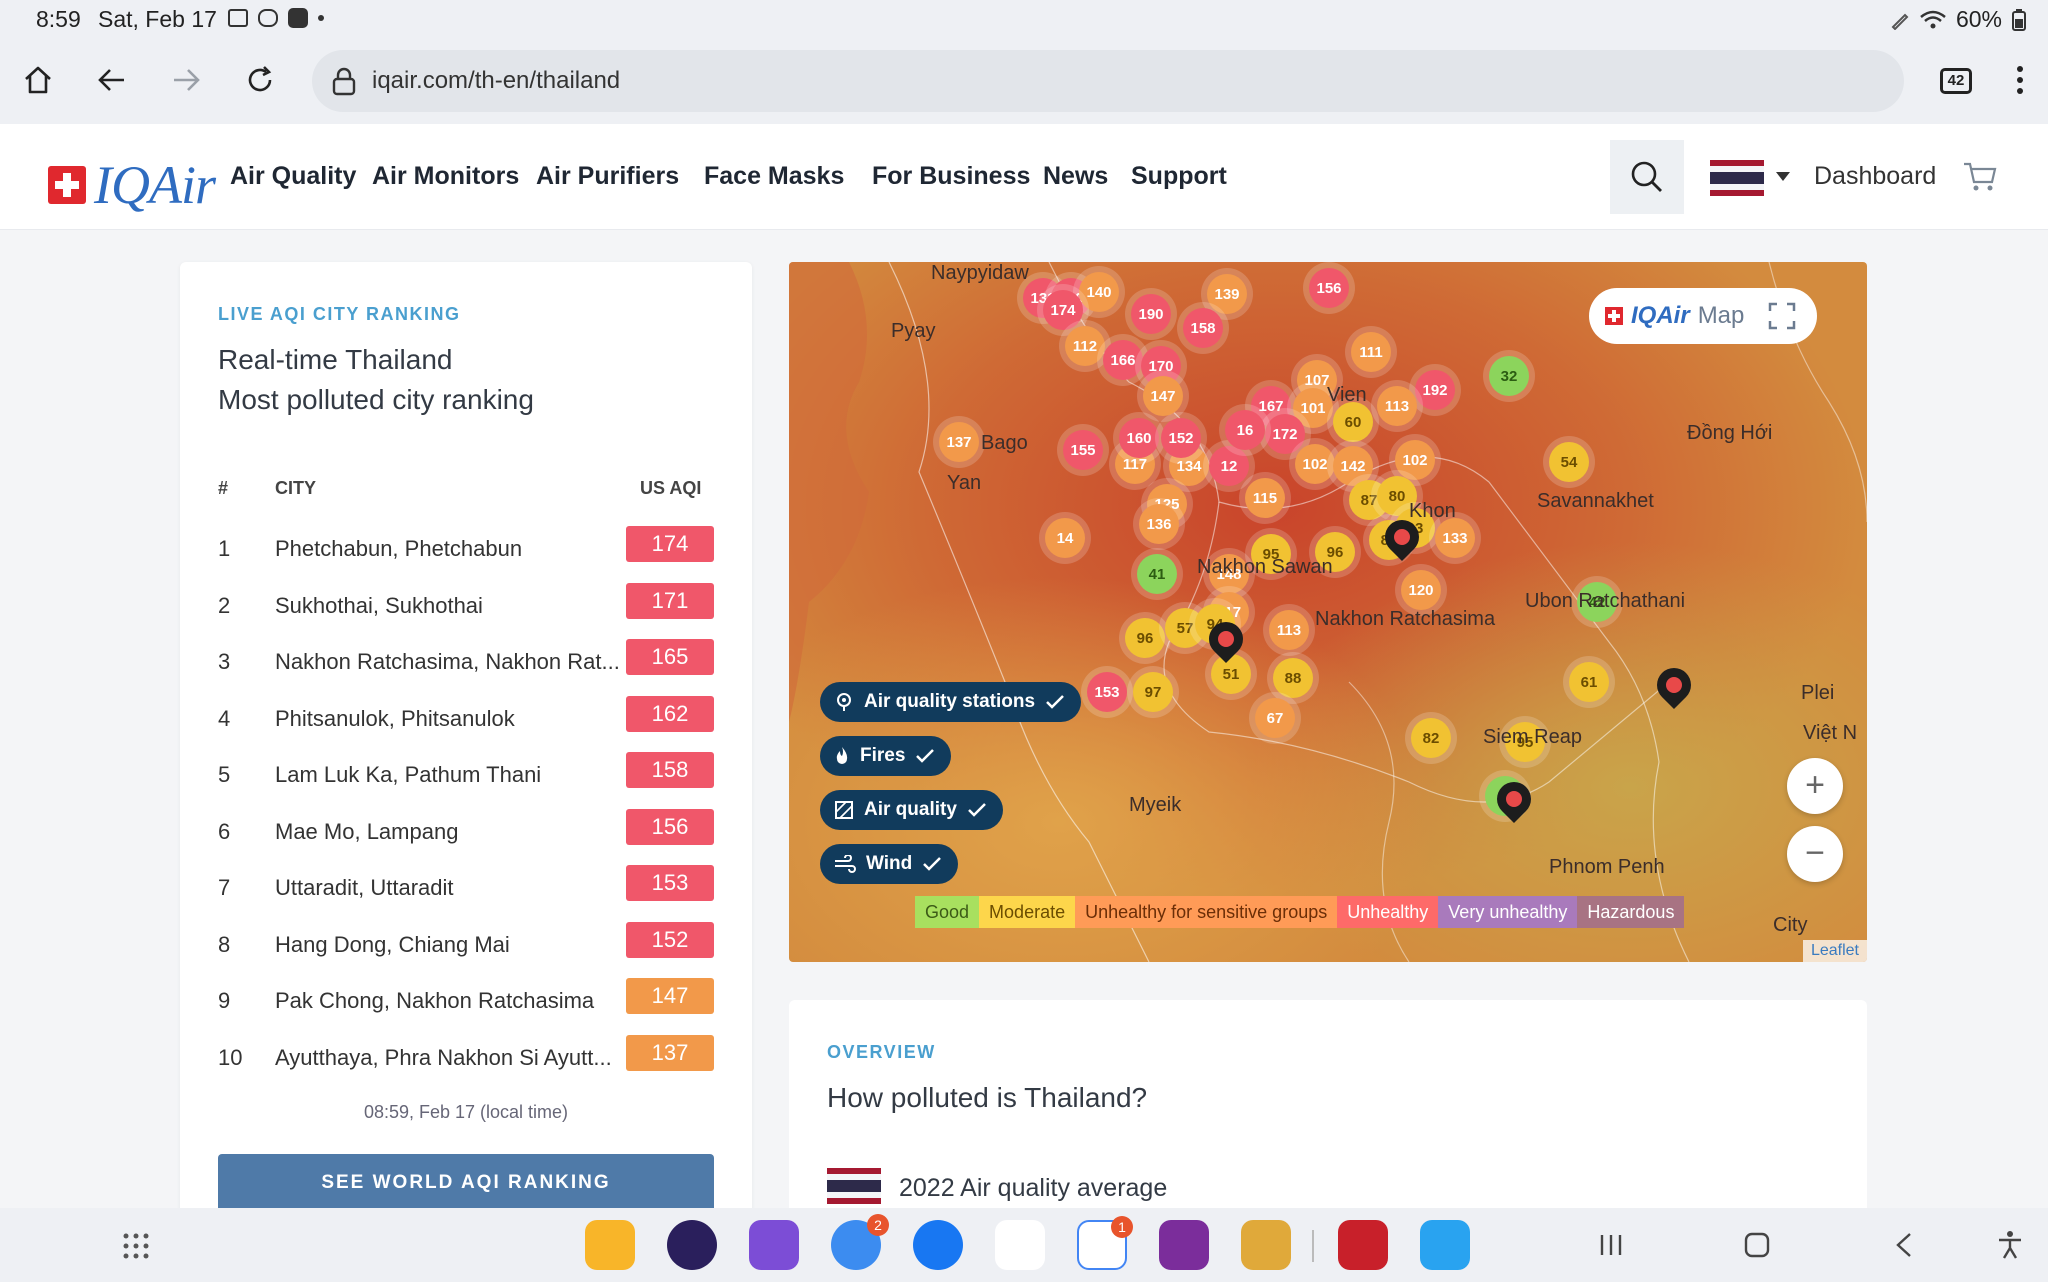 This screenshot has width=2048, height=1282. What do you see at coordinates (1834, 951) in the screenshot?
I see `leaflet-attribution-link: Leaflet` at bounding box center [1834, 951].